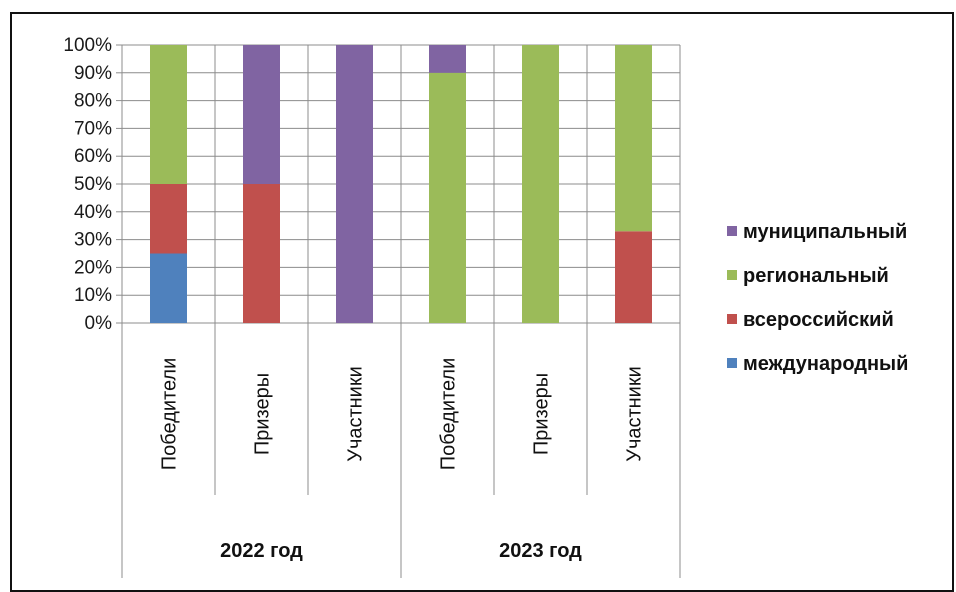 The height and width of the screenshot is (592, 956). What do you see at coordinates (93, 212) in the screenshot?
I see `y-tick-label: 40%` at bounding box center [93, 212].